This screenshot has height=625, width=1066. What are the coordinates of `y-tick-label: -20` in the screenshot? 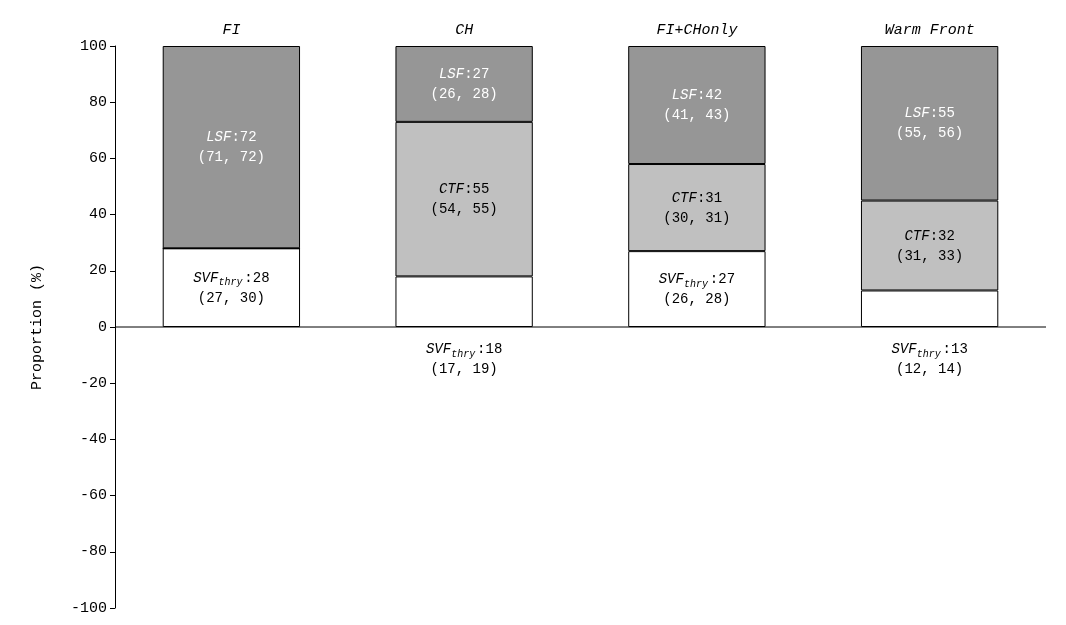 It's located at (93, 383).